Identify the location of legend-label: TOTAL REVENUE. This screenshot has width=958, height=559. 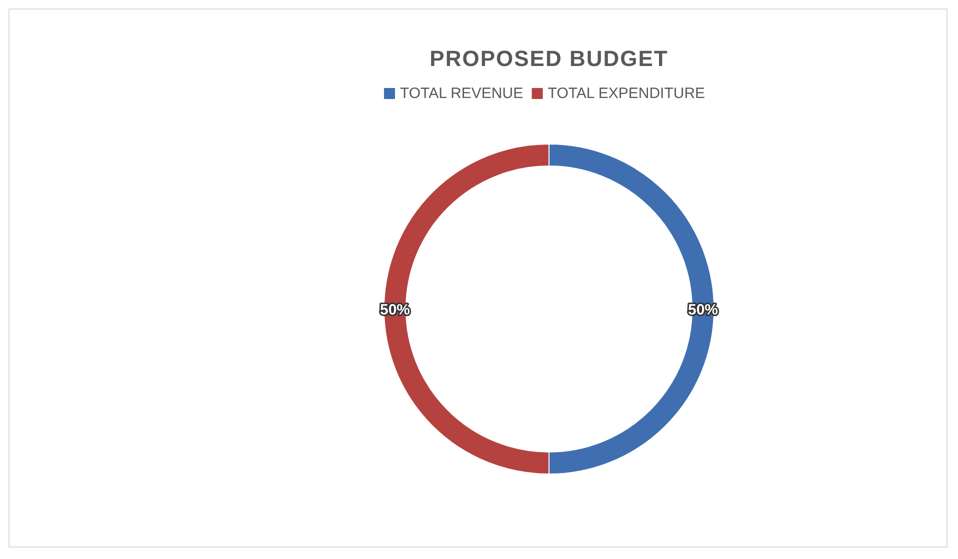
(462, 93).